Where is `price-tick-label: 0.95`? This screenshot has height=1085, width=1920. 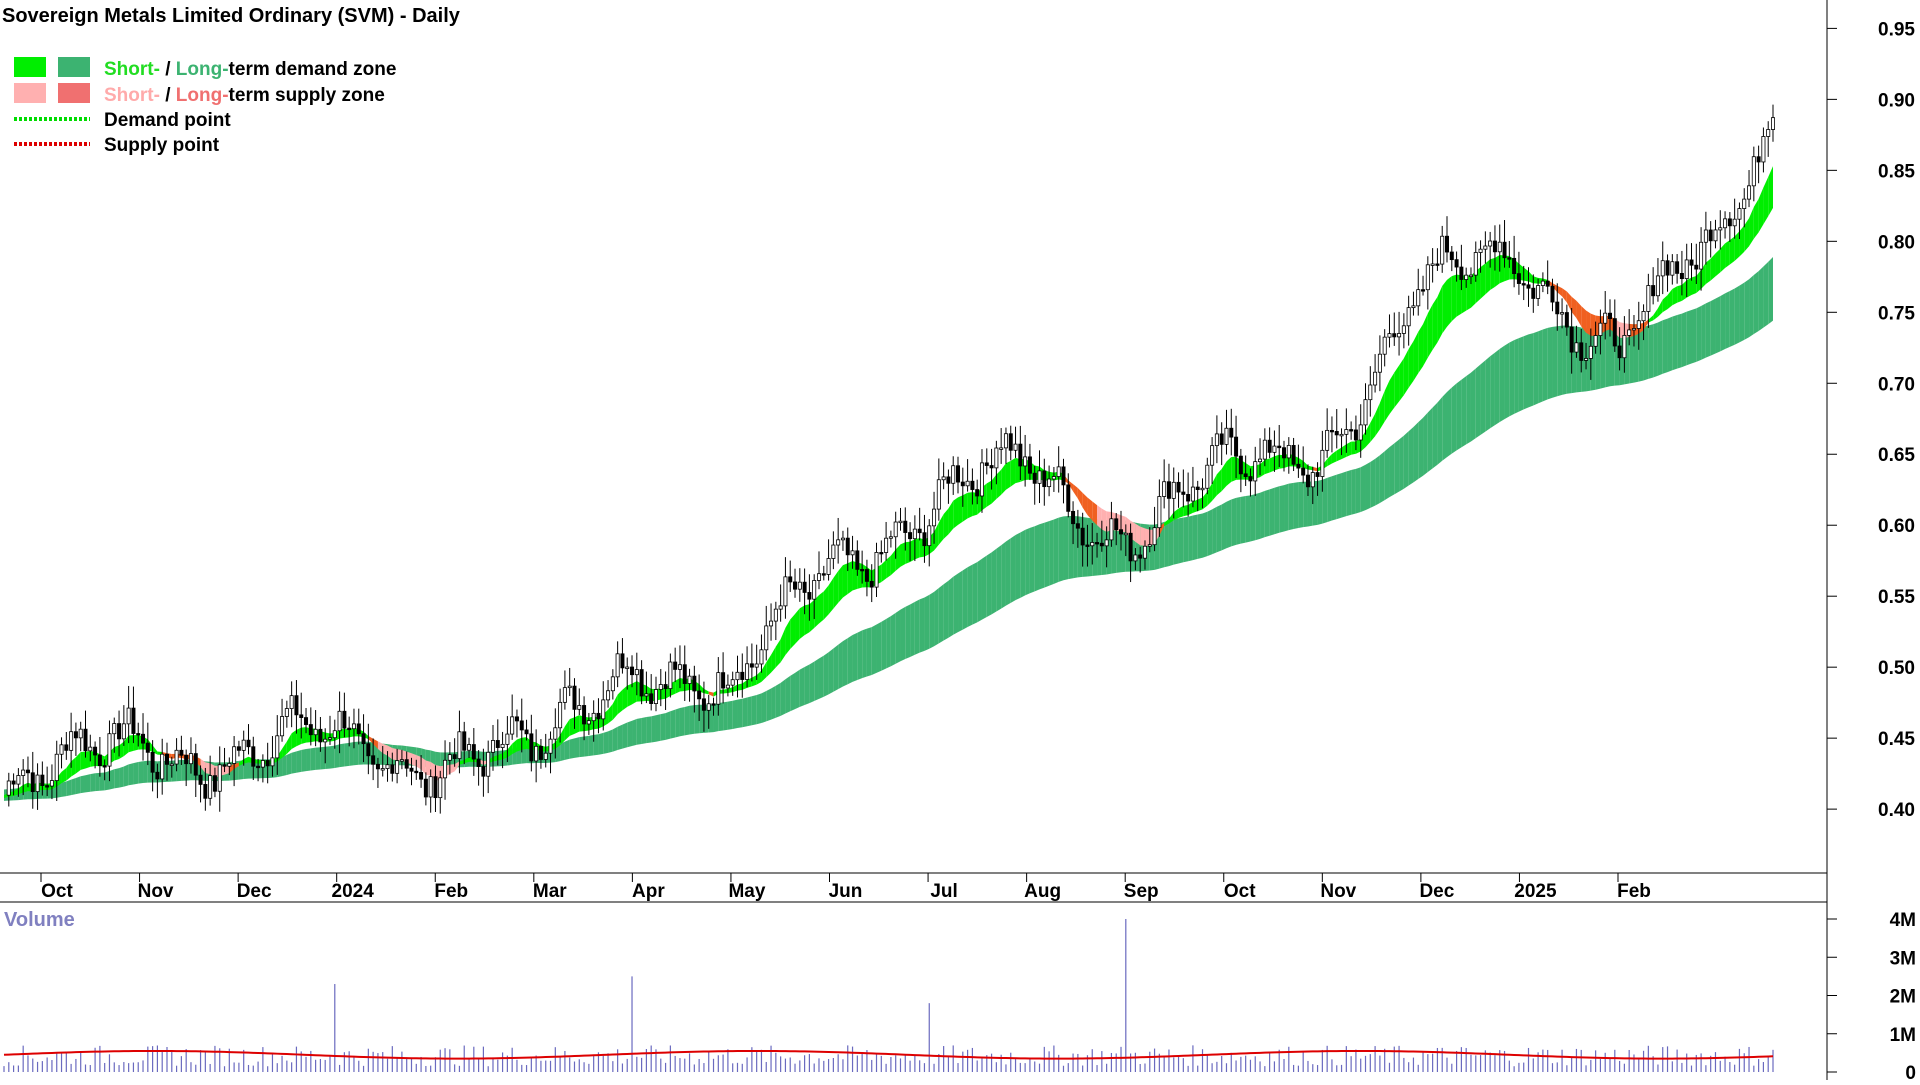
price-tick-label: 0.95 is located at coordinates (1896, 29).